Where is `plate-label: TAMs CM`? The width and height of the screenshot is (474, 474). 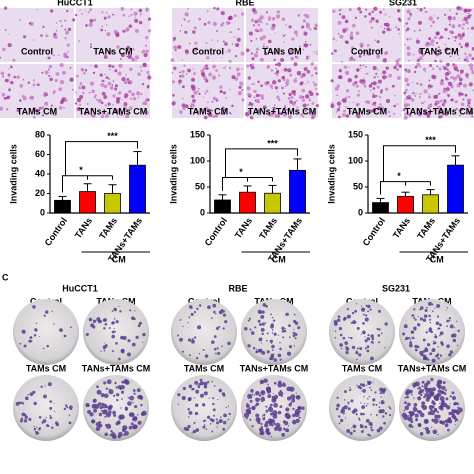 plate-label: TAMs CM is located at coordinates (46, 368).